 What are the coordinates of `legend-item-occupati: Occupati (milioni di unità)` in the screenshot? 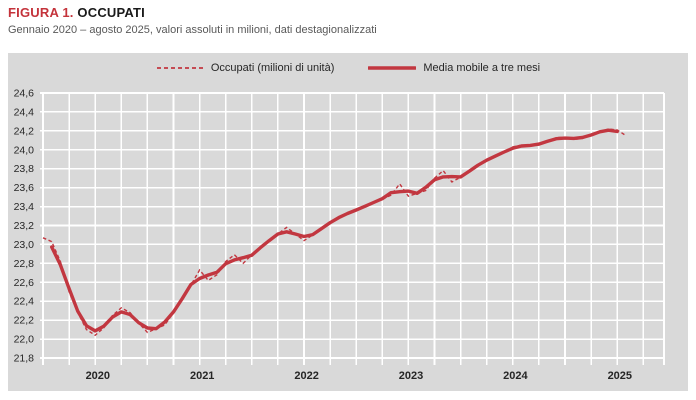 It's located at (245, 68).